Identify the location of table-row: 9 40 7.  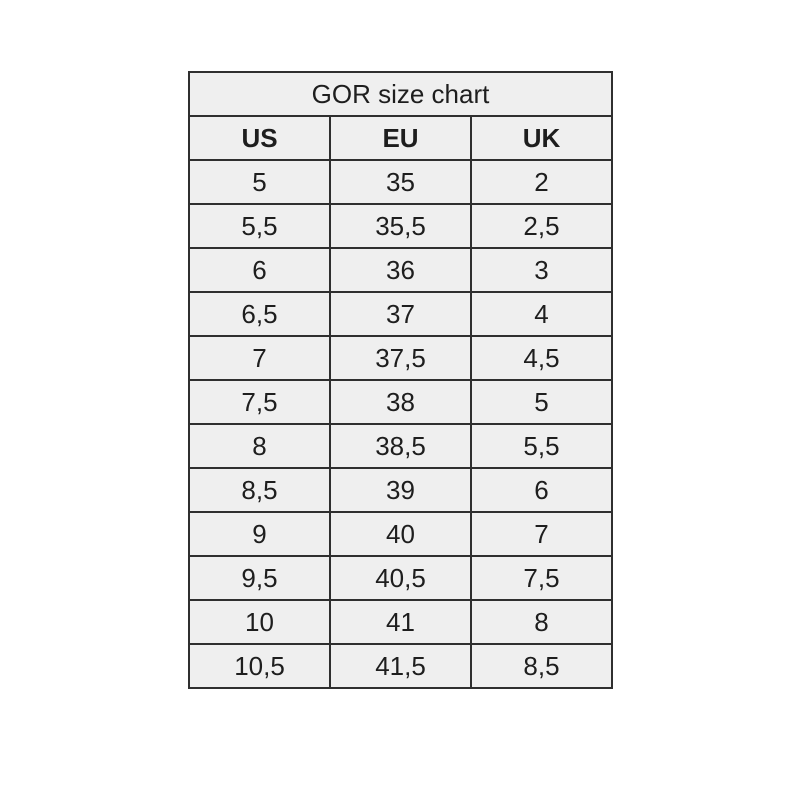
(400, 534).